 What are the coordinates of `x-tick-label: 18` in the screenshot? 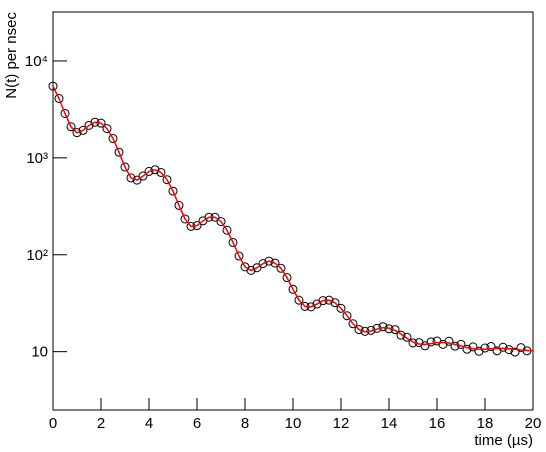 It's located at (485, 423).